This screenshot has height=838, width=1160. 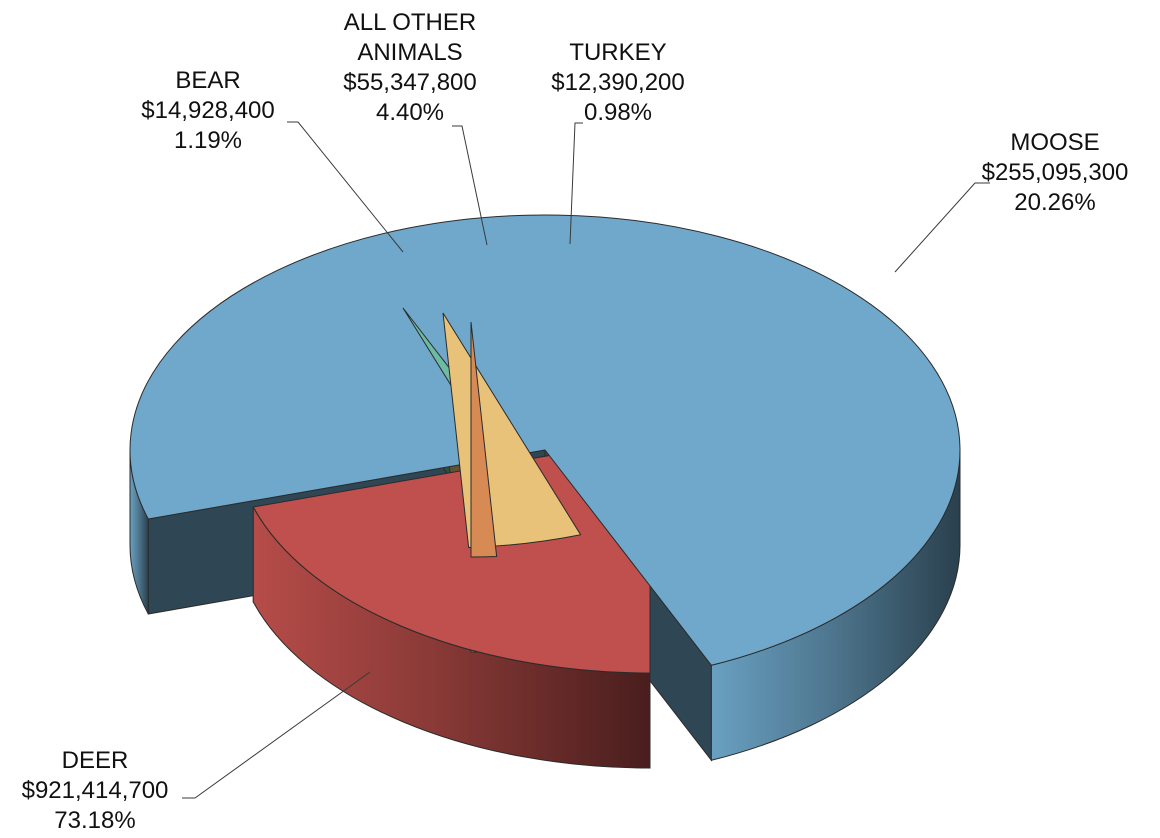 What do you see at coordinates (94, 820) in the screenshot?
I see `data-label-line: 73.18%` at bounding box center [94, 820].